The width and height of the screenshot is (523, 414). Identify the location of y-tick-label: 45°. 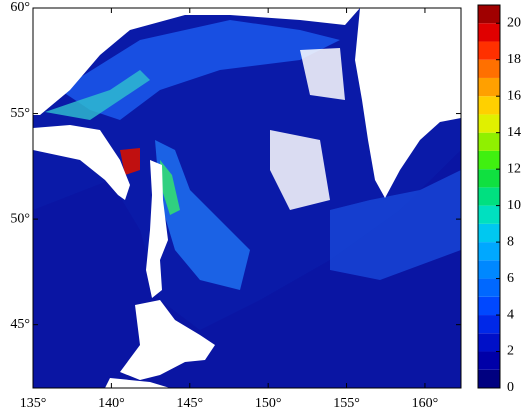
(20, 324).